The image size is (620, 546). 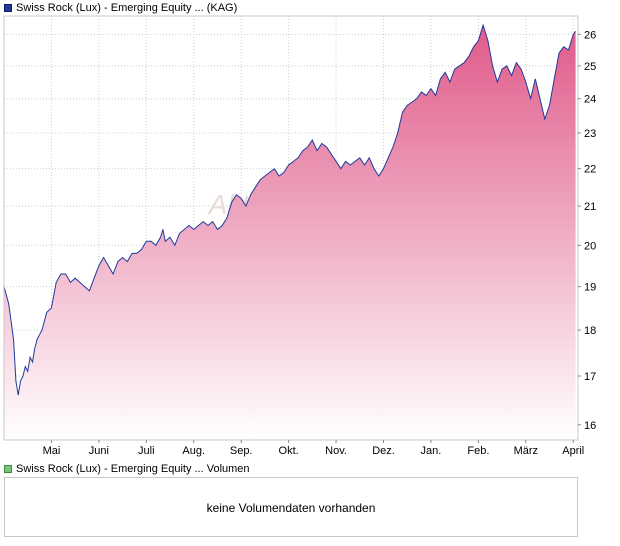 I want to click on y-tick-label: 26, so click(x=590, y=35).